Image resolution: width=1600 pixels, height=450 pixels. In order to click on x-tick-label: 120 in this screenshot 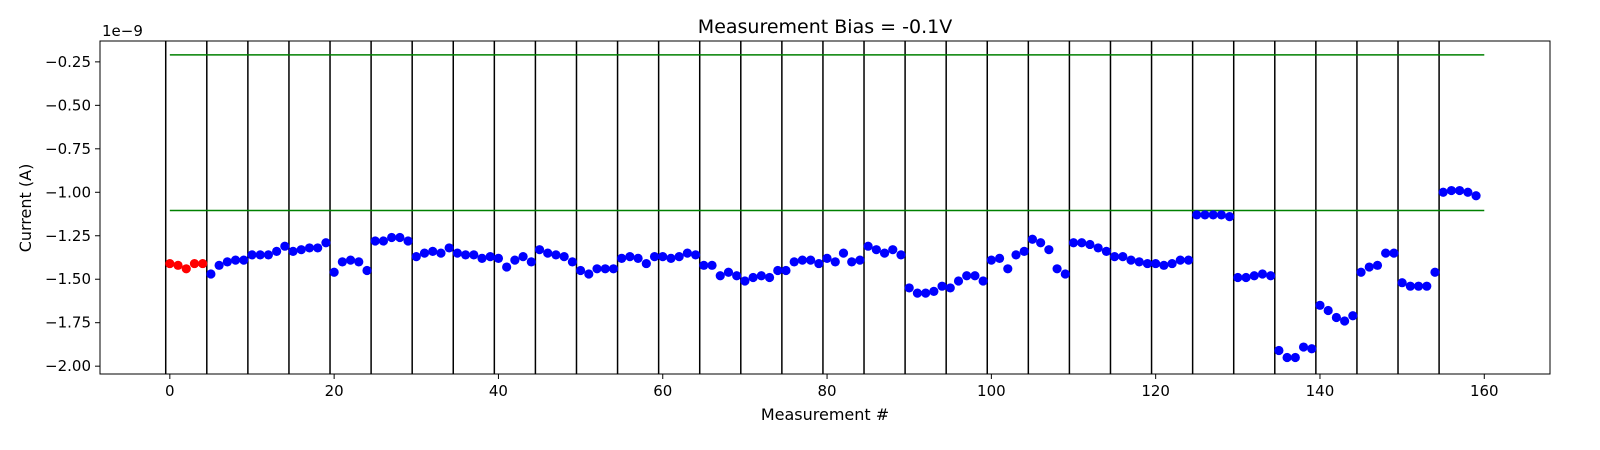, I will do `click(1155, 391)`.